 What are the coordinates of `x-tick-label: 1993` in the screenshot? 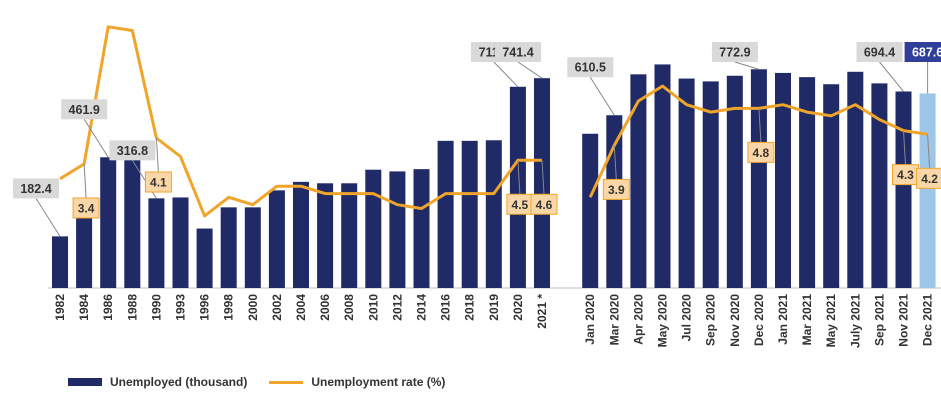 It's located at (181, 307).